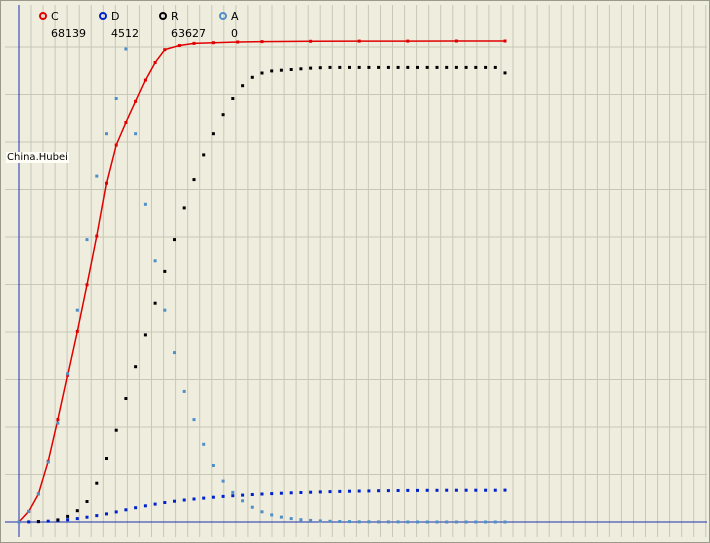 The image size is (710, 543). I want to click on legend-value: 68139, so click(68, 33).